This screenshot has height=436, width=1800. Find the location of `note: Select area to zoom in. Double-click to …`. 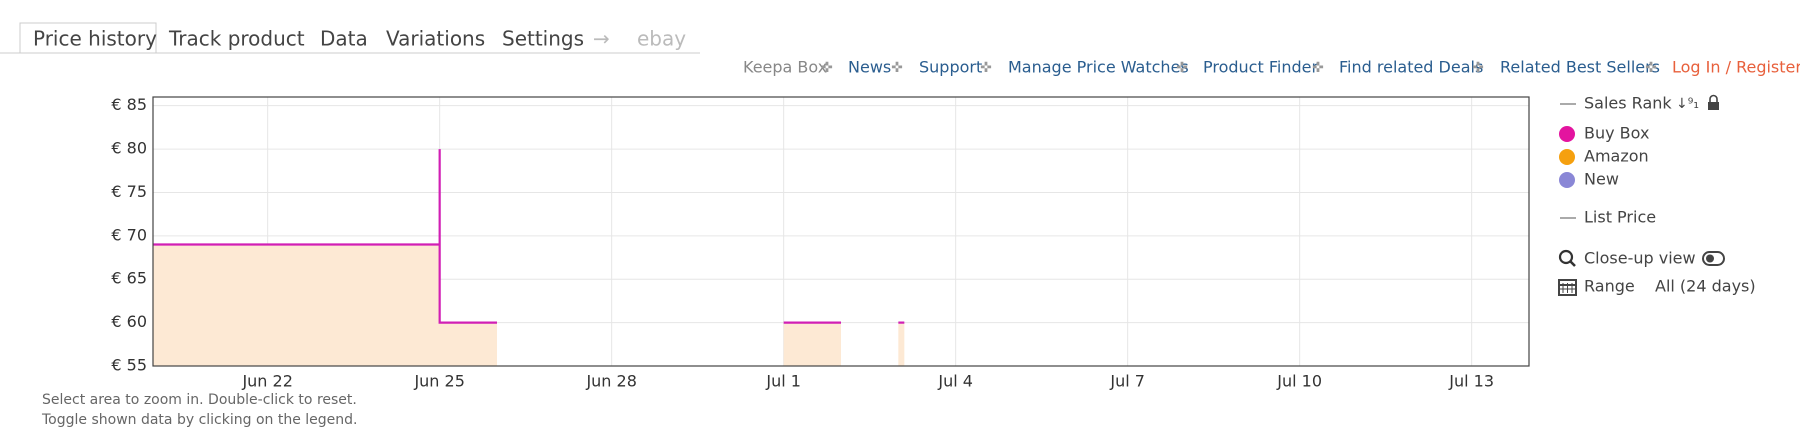

note: Select area to zoom in. Double-click to … is located at coordinates (199, 400).